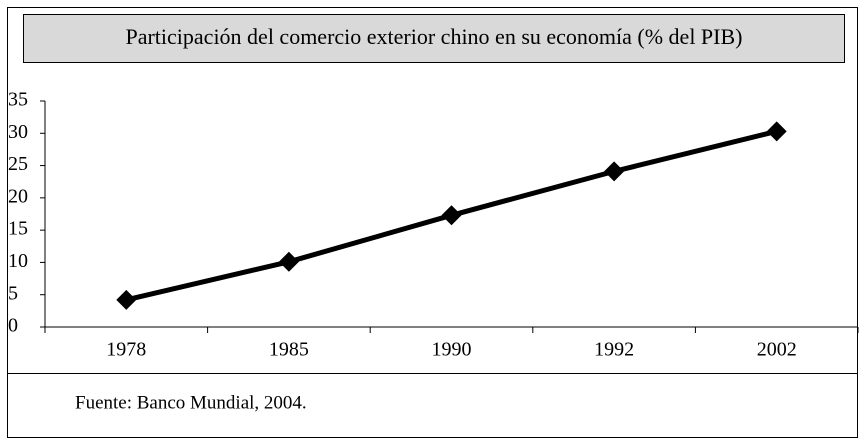 The image size is (864, 443). Describe the element at coordinates (289, 350) in the screenshot. I see `x-tick-label: 1985` at that location.